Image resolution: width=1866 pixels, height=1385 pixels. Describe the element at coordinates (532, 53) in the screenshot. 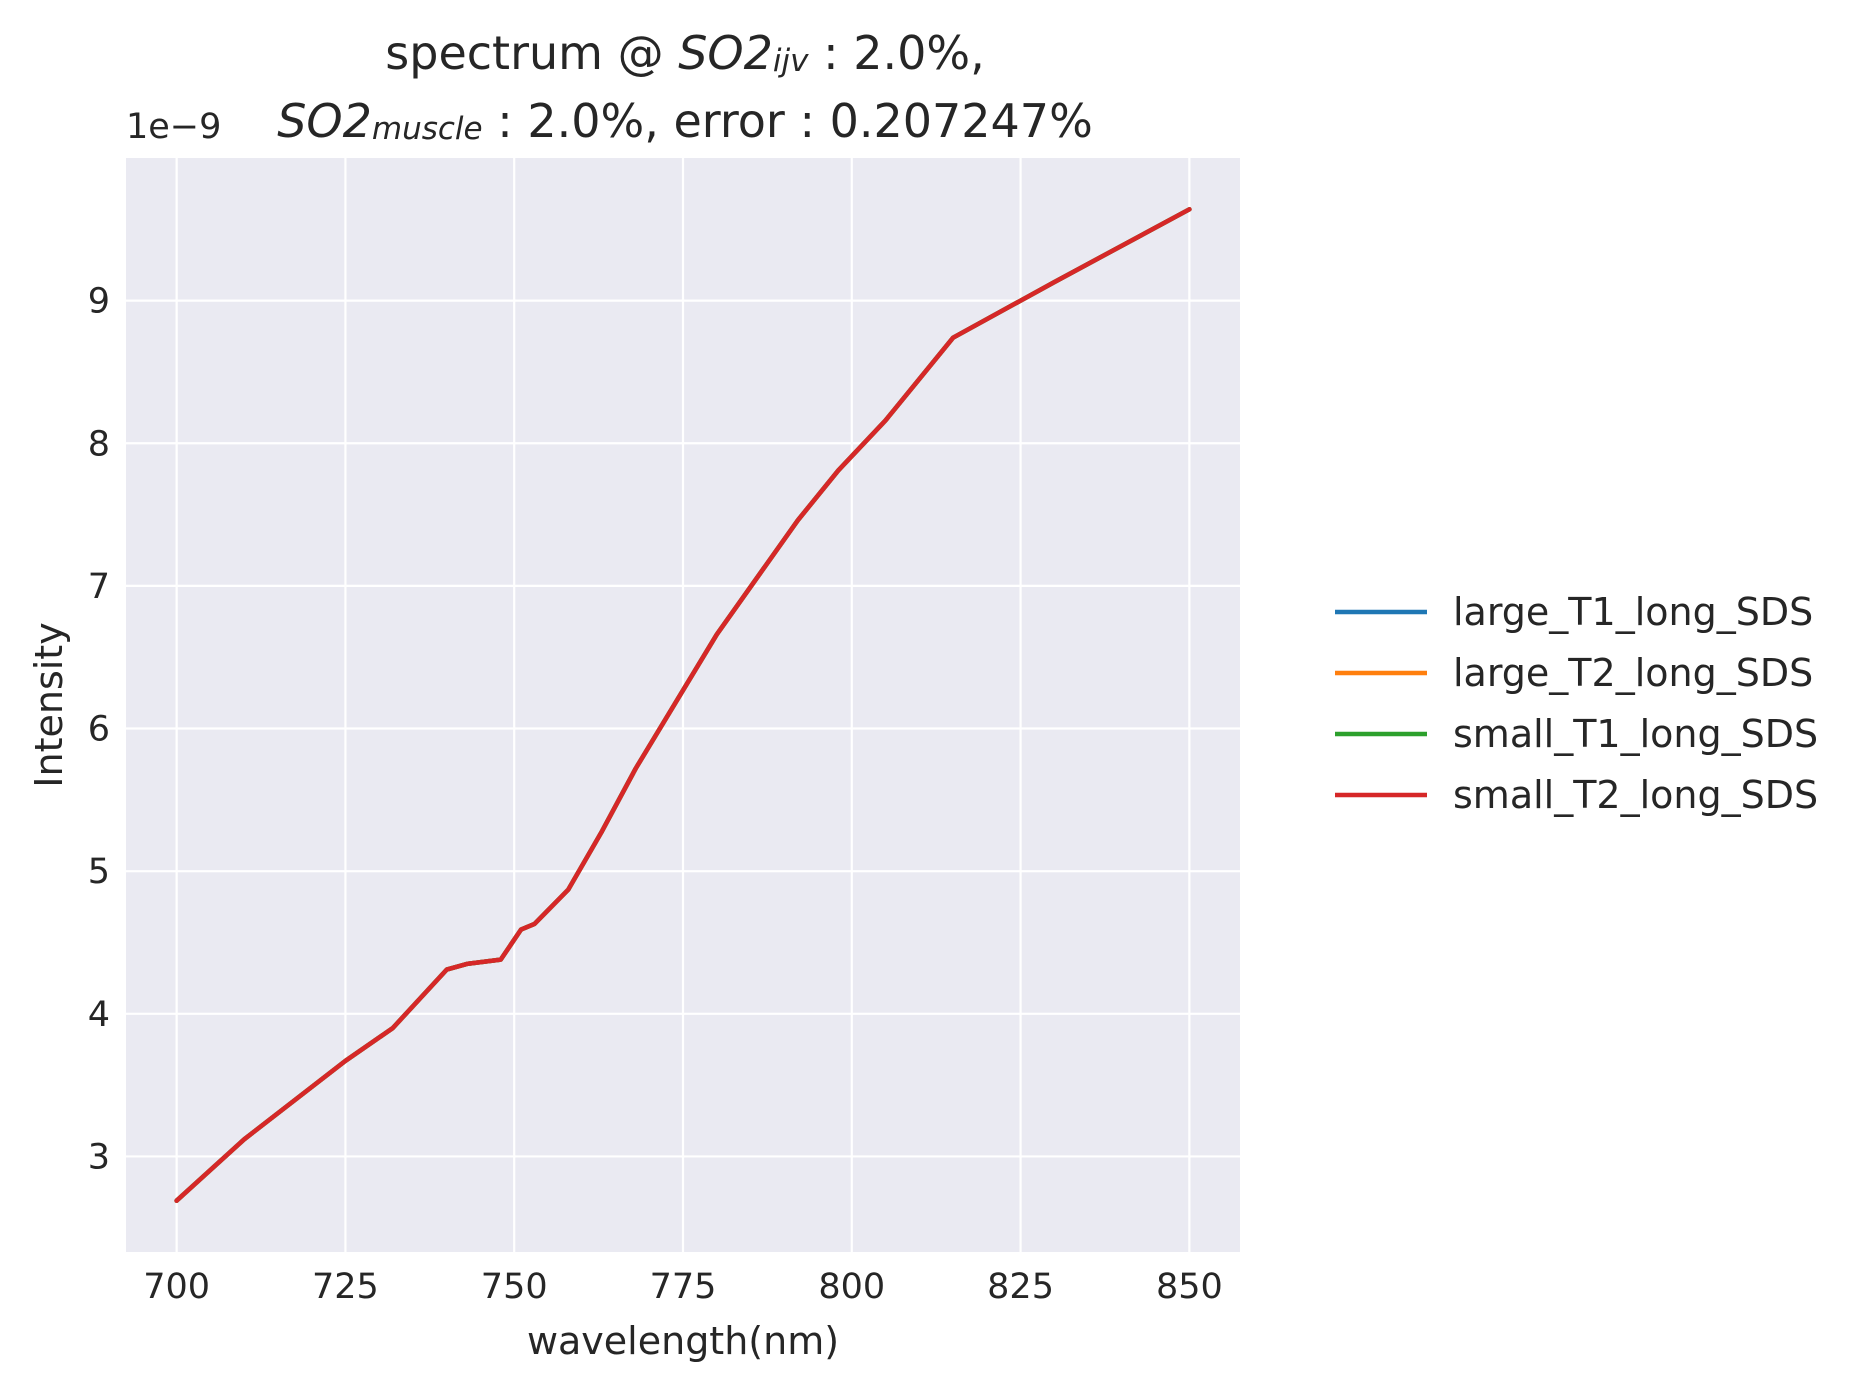

I see `title-prefix: spectrum @` at that location.